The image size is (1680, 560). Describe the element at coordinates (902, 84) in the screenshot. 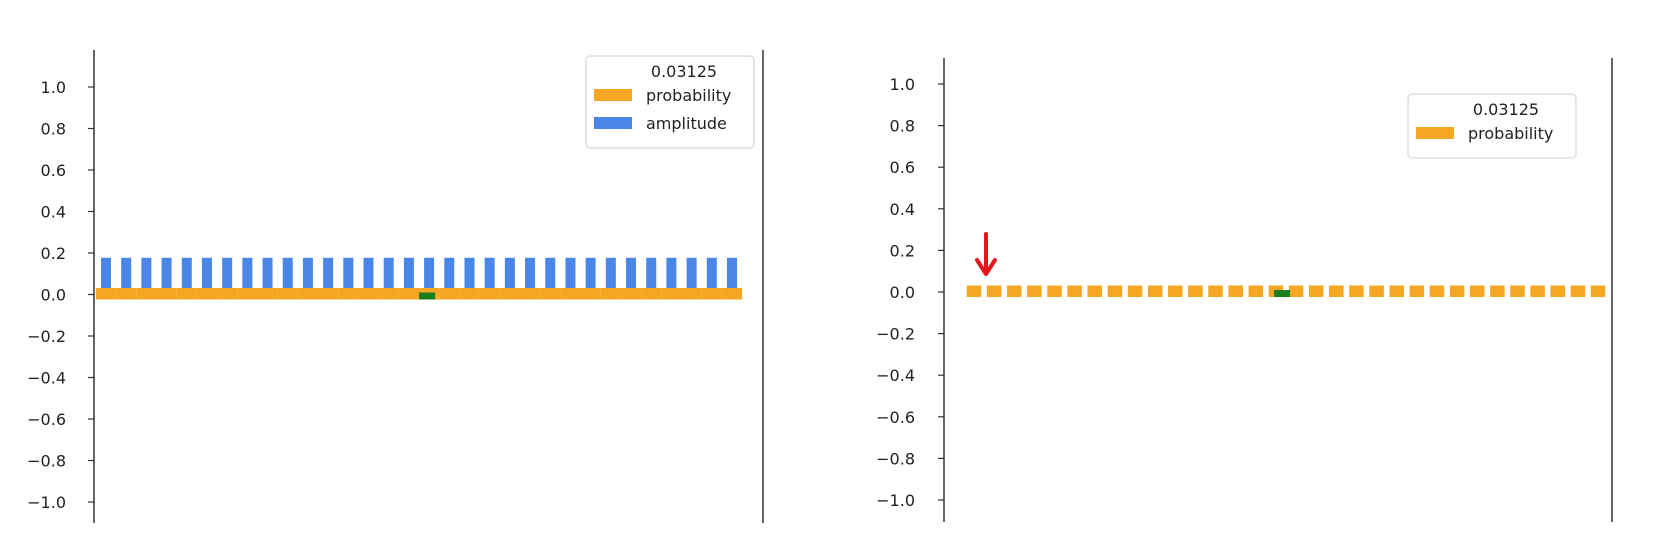

I see `y-tick-label: 1.0` at that location.